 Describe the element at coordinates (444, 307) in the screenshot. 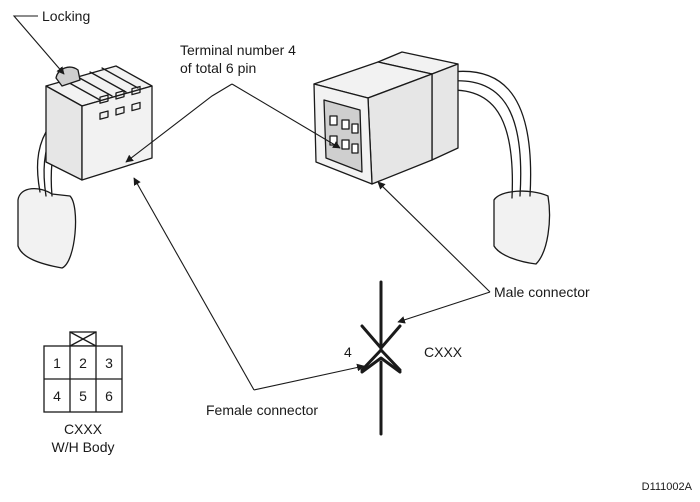

I see `male-symbol-leader` at that location.